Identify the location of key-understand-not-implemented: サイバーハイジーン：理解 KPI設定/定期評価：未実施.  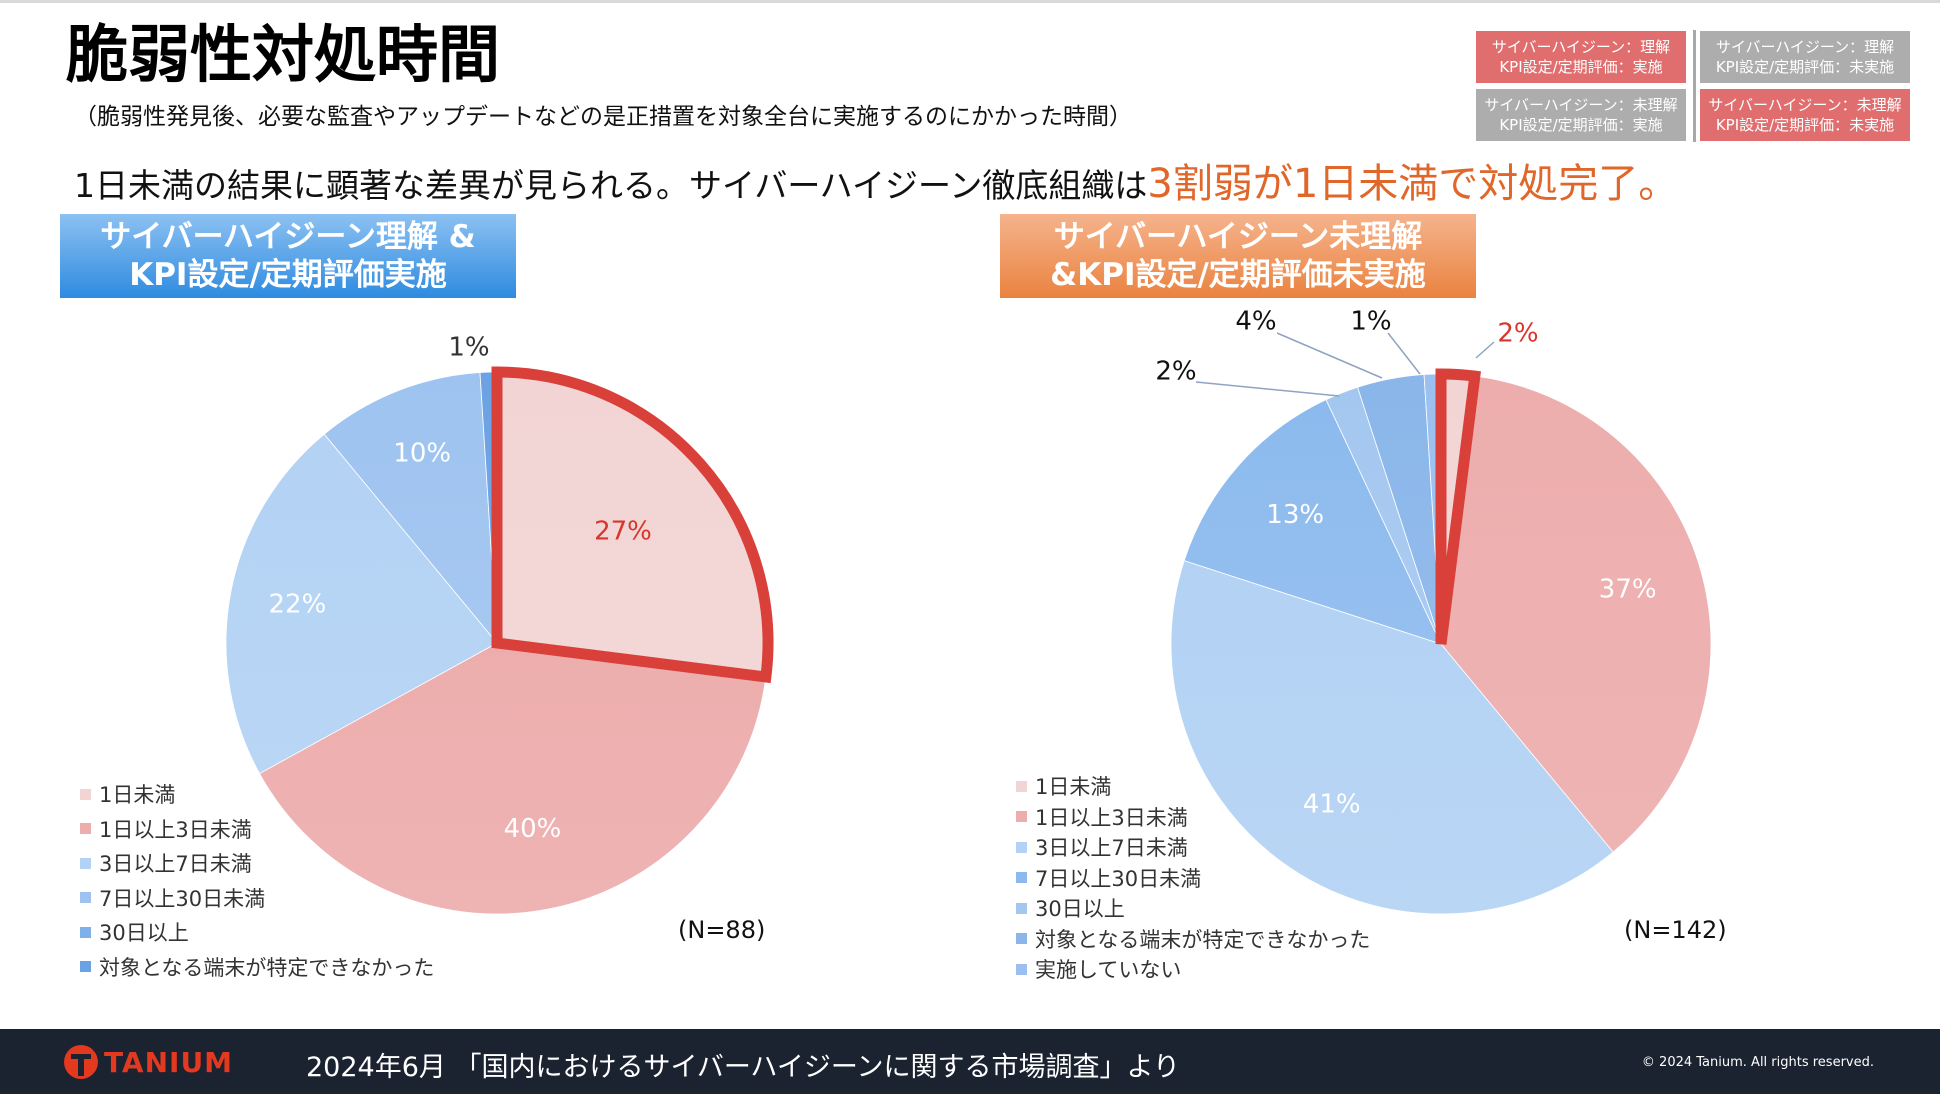
(1805, 57).